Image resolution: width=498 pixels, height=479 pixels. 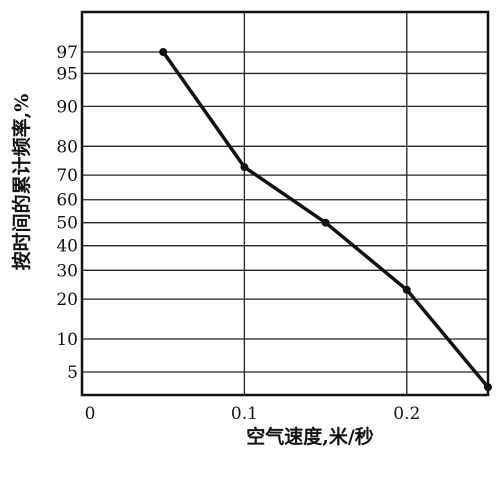 I want to click on y-tick-label: 90, so click(x=67, y=107).